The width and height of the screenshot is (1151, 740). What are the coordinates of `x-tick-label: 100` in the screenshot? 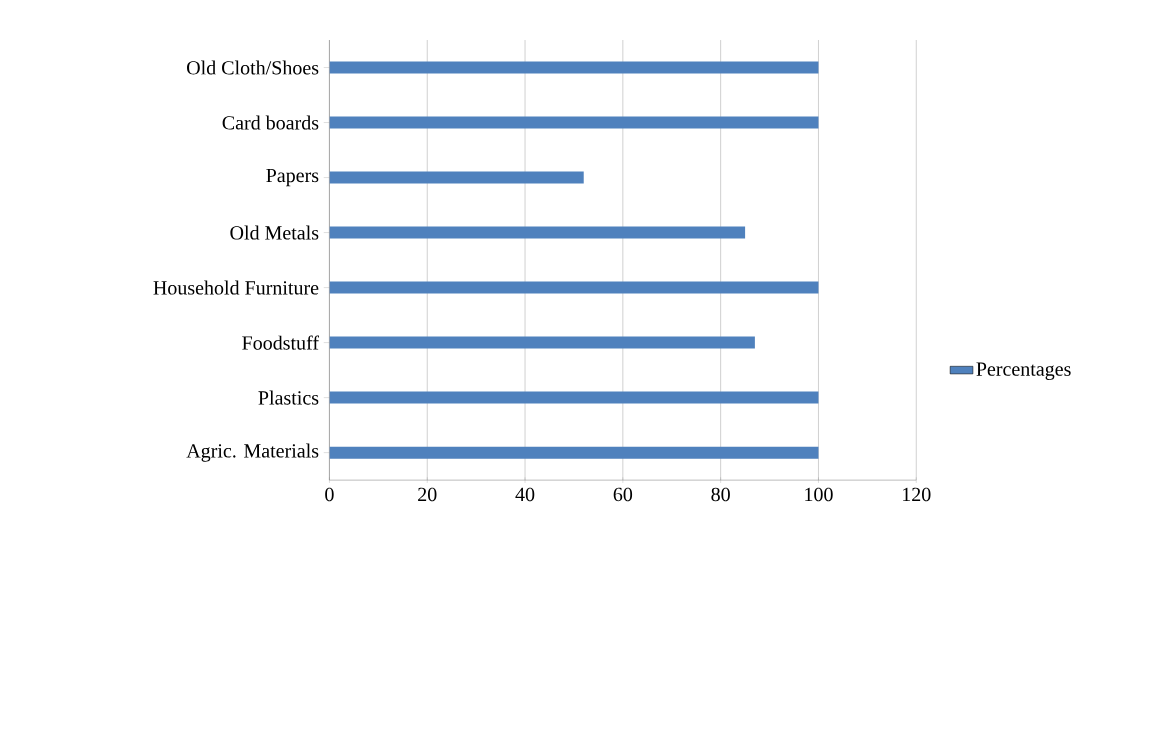 It's located at (819, 494).